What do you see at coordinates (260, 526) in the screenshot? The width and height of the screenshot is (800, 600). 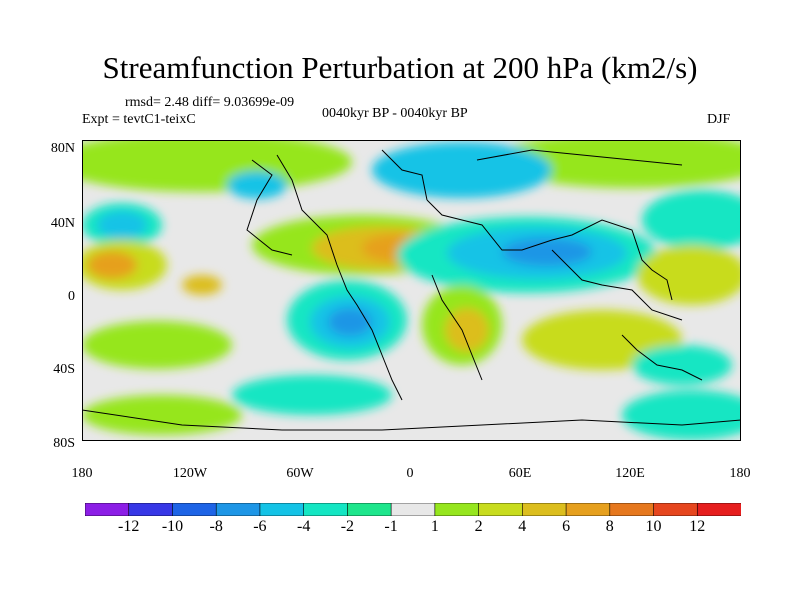 I see `colorbar-tick-label: -6` at bounding box center [260, 526].